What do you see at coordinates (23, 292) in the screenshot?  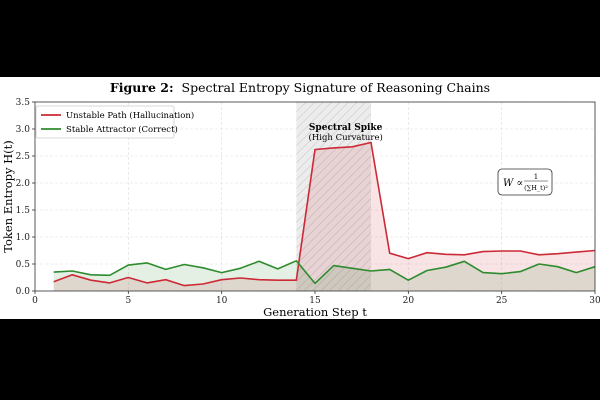 I see `y-tick-label: 0.0` at bounding box center [23, 292].